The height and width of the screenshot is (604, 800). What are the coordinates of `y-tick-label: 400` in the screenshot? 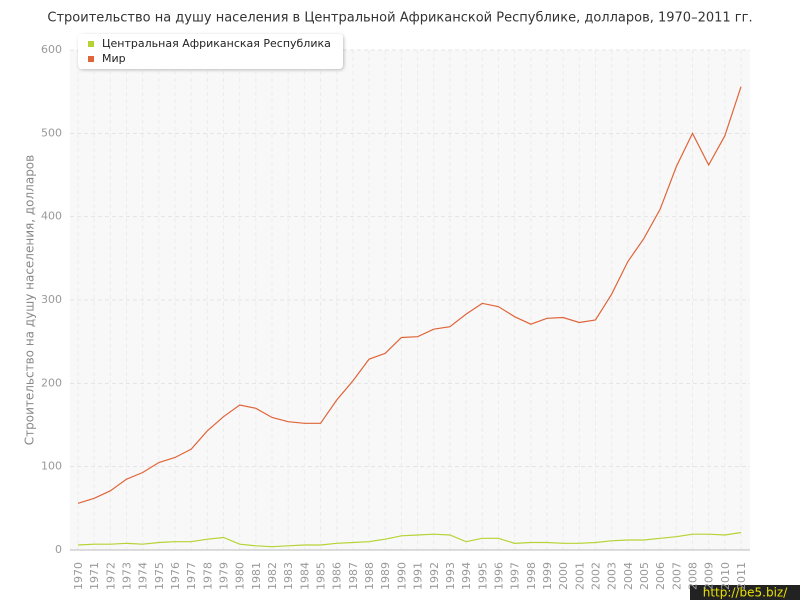 It's located at (51, 216).